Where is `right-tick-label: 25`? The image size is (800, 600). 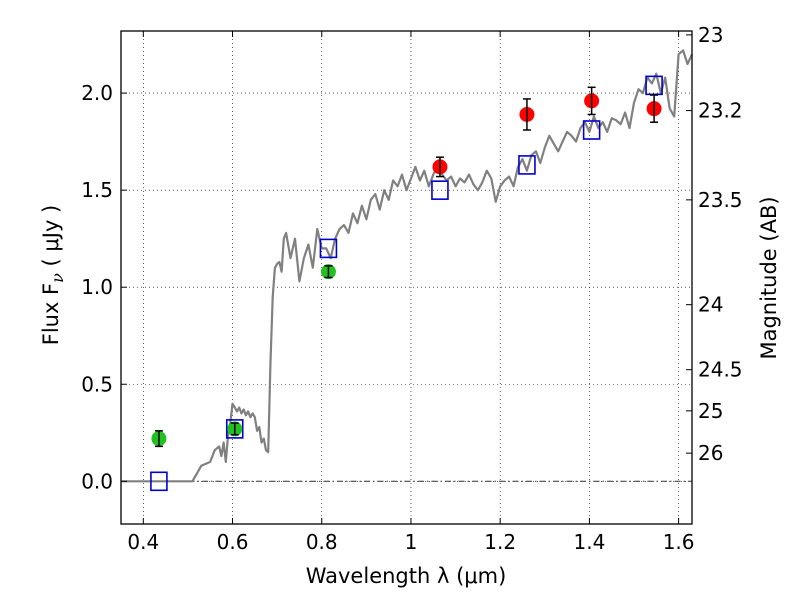 right-tick-label: 25 is located at coordinates (710, 411).